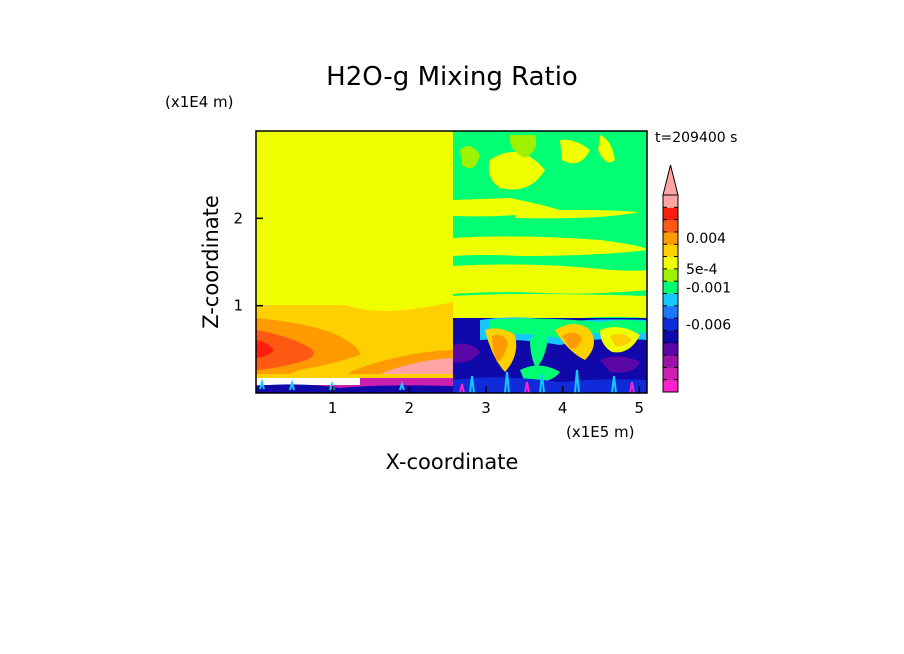 The image size is (904, 654). Describe the element at coordinates (238, 218) in the screenshot. I see `y-tick-label: 2` at that location.